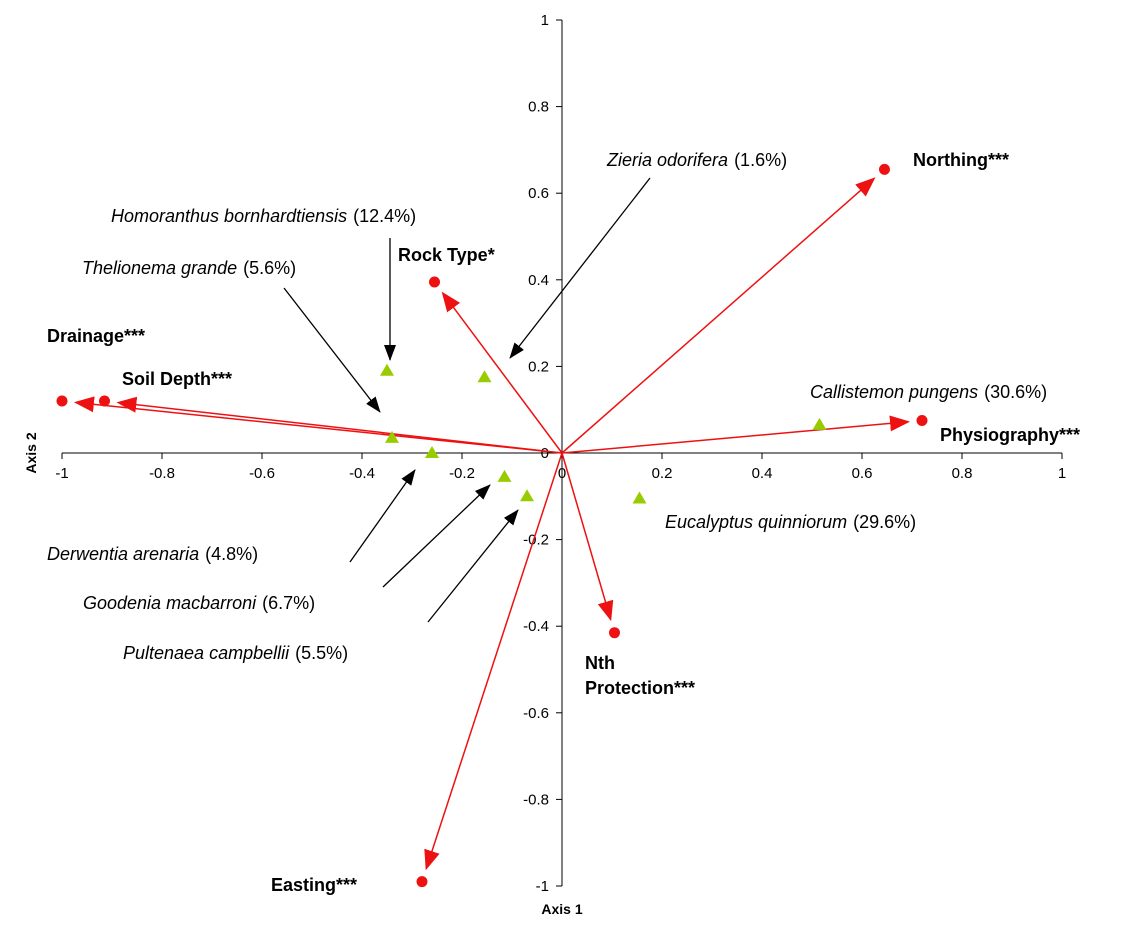 The width and height of the screenshot is (1133, 929). What do you see at coordinates (162, 473) in the screenshot?
I see `x-tick-label: -0.8` at bounding box center [162, 473].